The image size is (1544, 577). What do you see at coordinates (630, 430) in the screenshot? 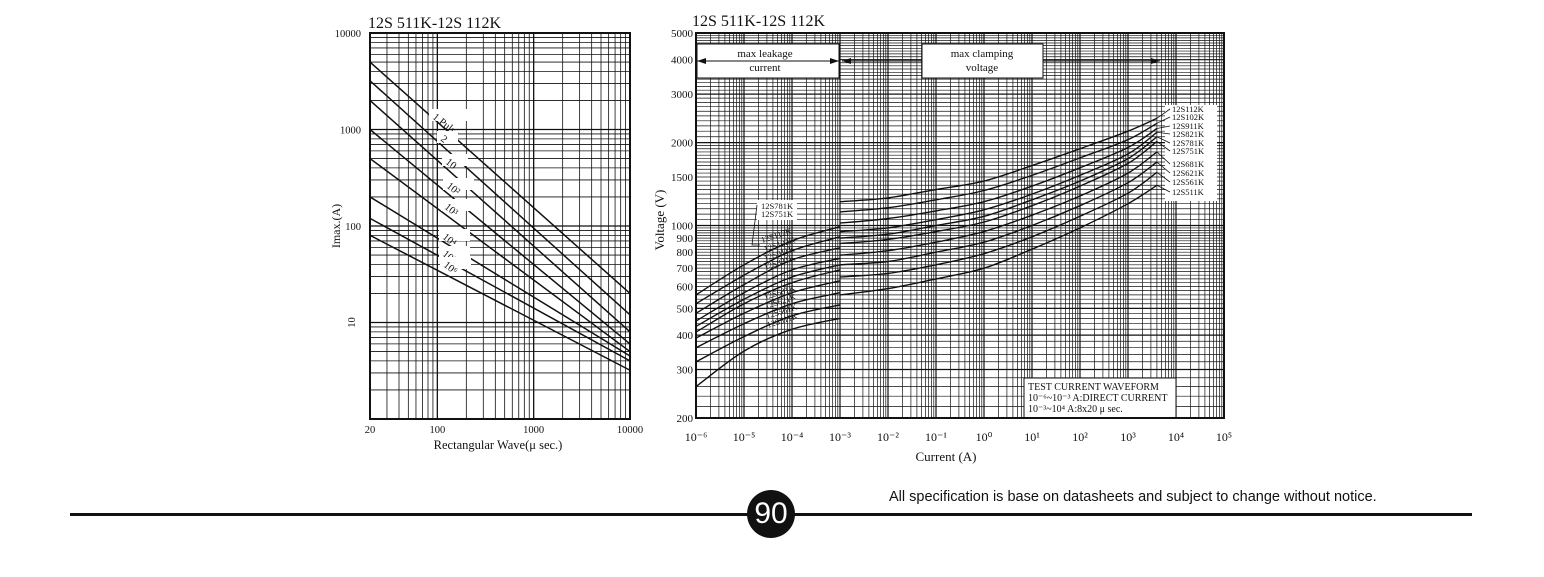
I see `chart1-x-tick-label: 10000` at bounding box center [630, 430].